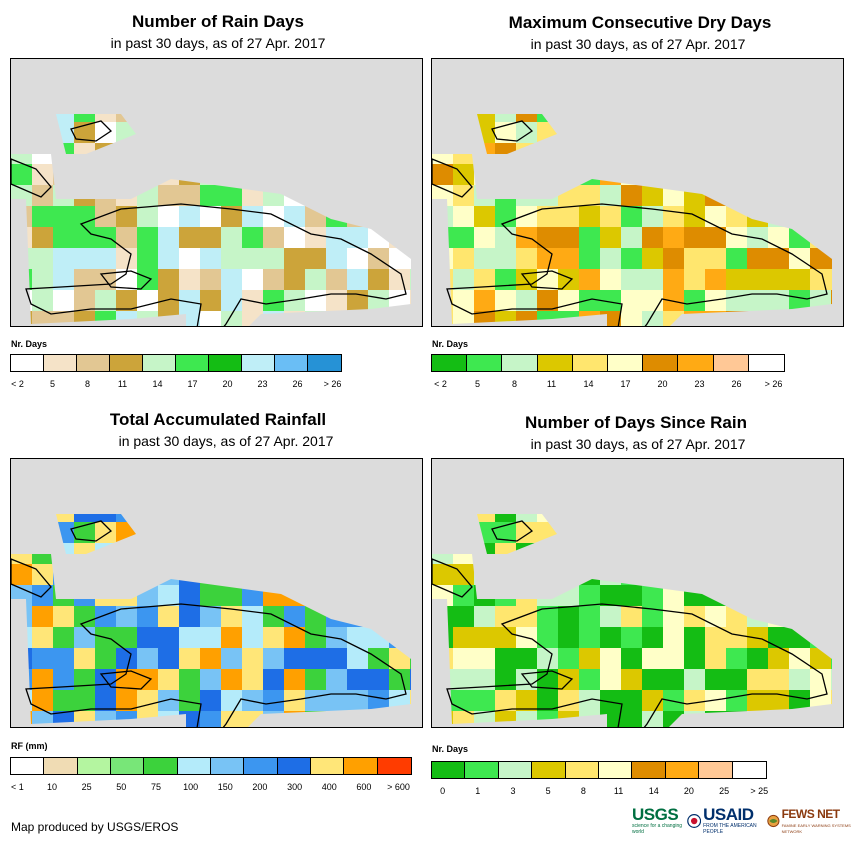 This screenshot has width=854, height=845. Describe the element at coordinates (773, 820) in the screenshot. I see `fewsnet-globe-icon` at that location.